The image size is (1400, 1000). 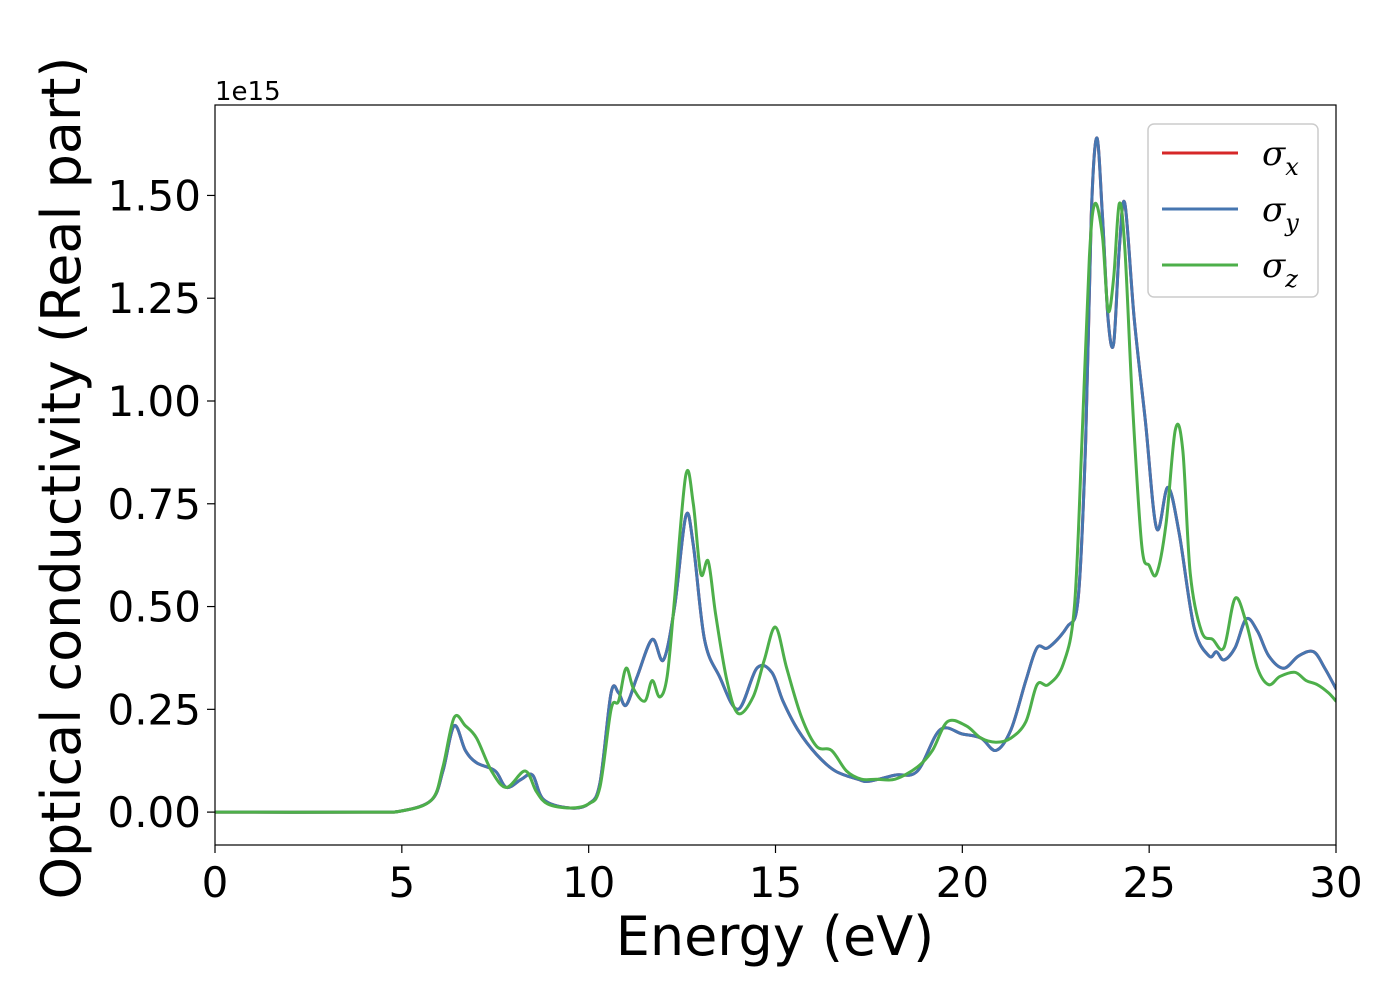 What do you see at coordinates (588, 882) in the screenshot?
I see `x-tick-label: 10` at bounding box center [588, 882].